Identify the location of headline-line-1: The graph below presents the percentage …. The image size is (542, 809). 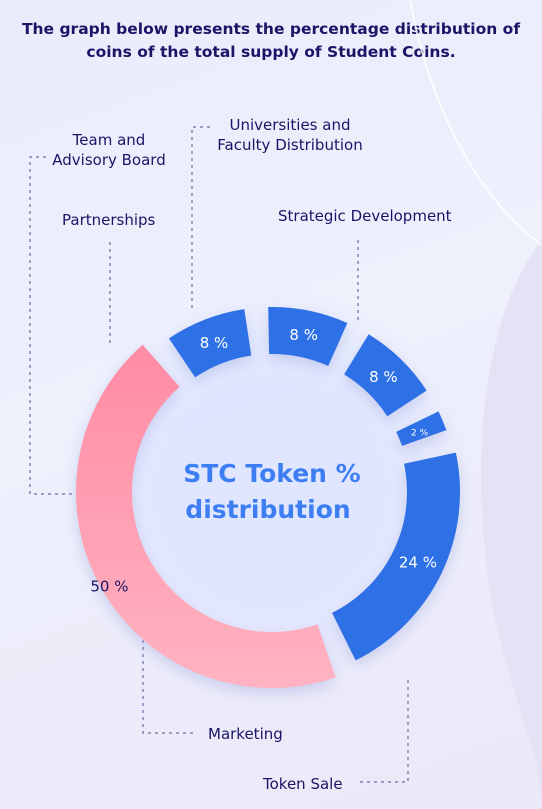
(271, 29).